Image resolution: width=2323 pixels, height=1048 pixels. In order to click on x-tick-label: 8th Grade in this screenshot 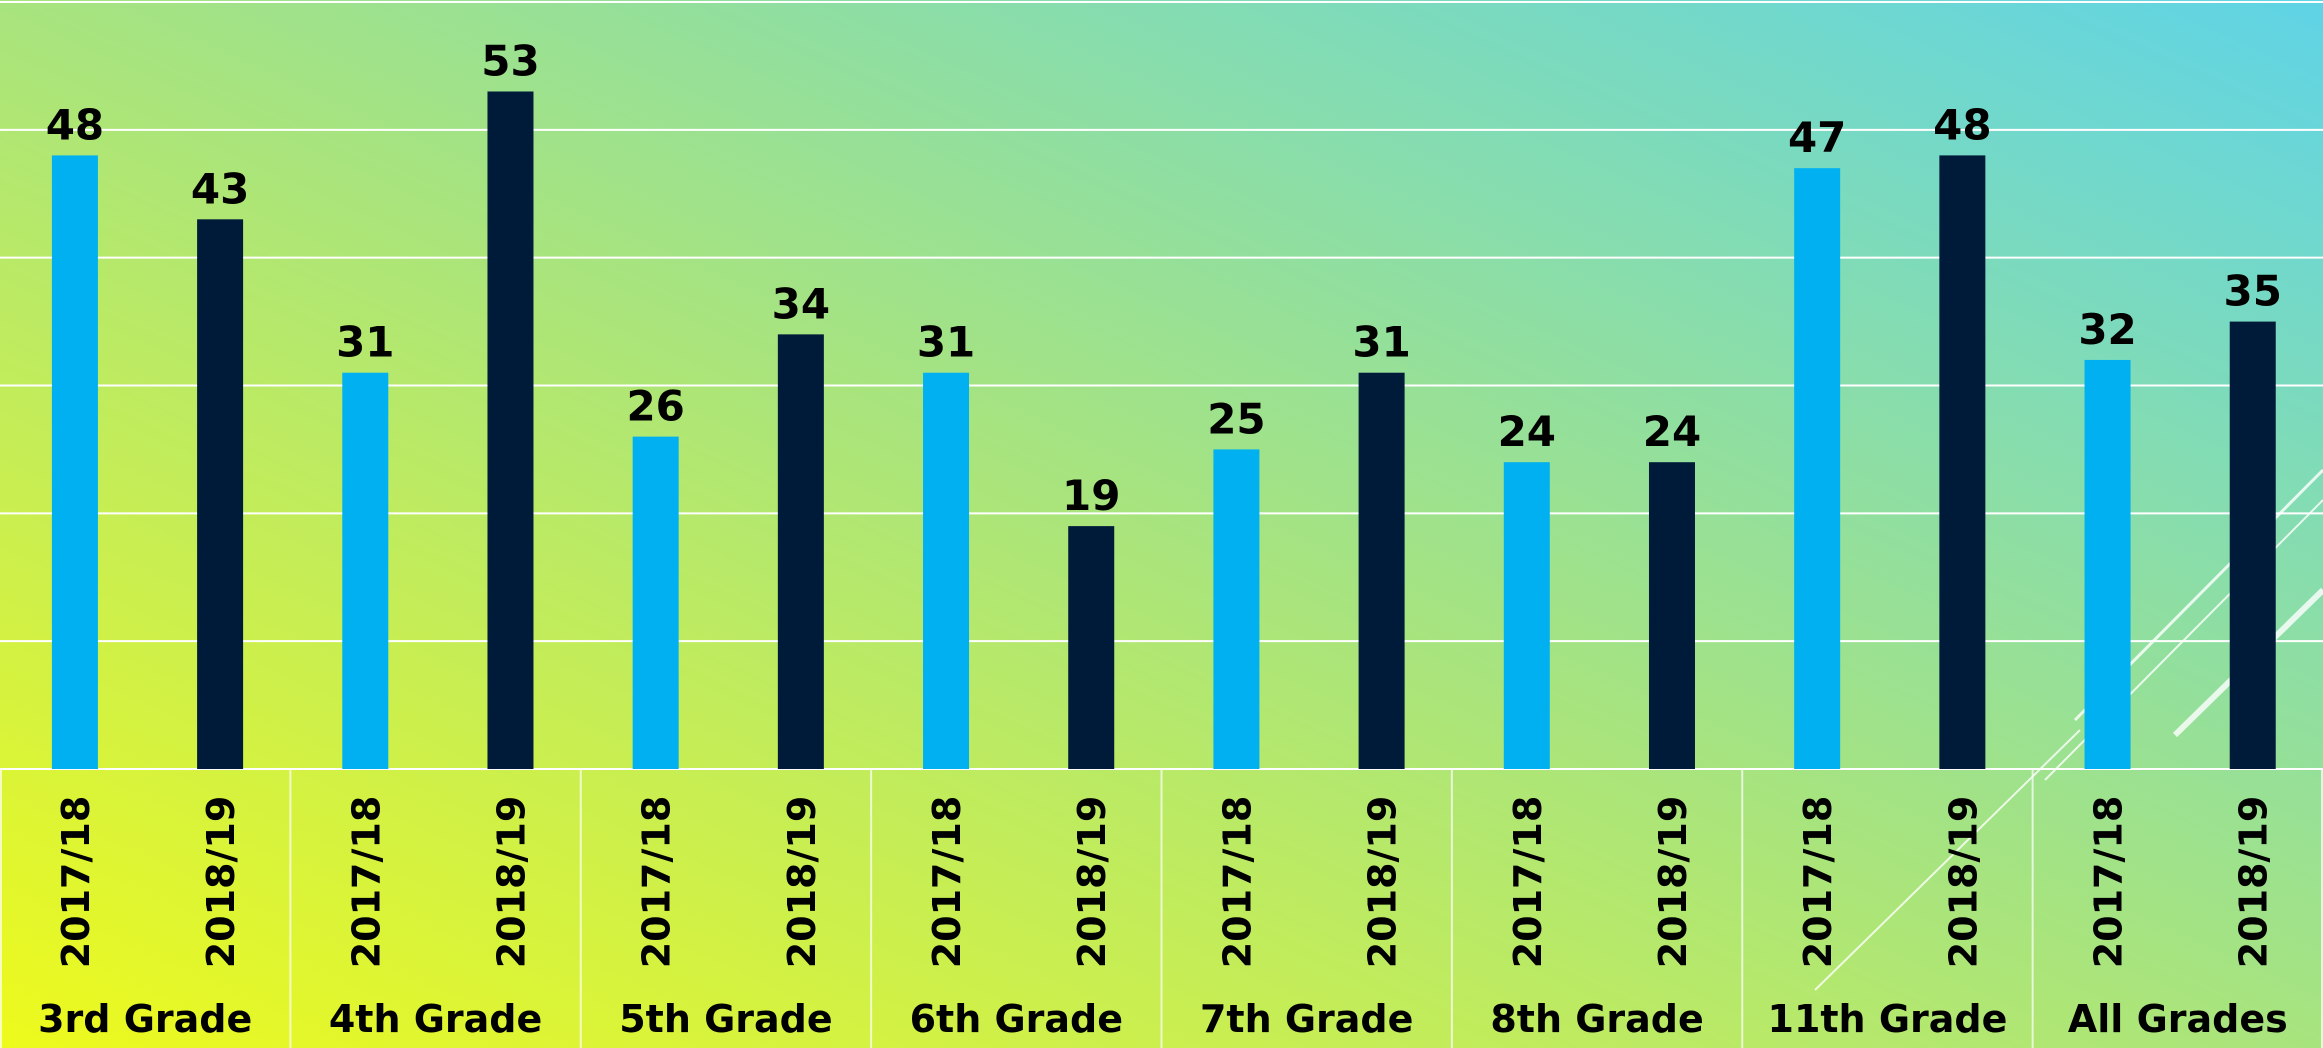, I will do `click(1596, 1019)`.